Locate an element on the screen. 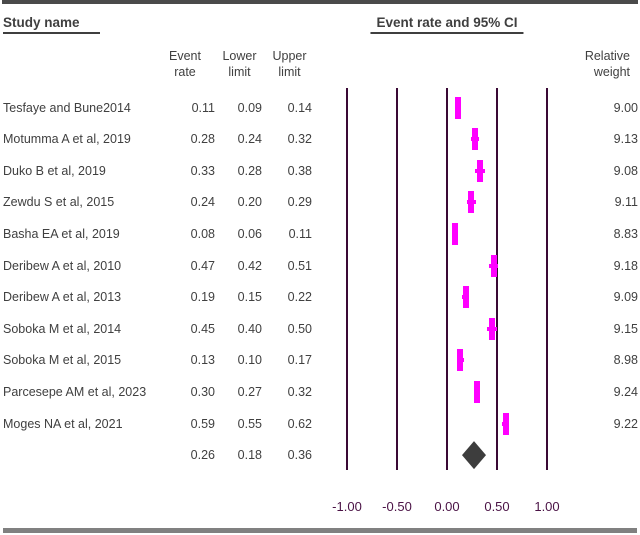 The image size is (640, 535). upper-limit-value: 0.17 is located at coordinates (299, 360).